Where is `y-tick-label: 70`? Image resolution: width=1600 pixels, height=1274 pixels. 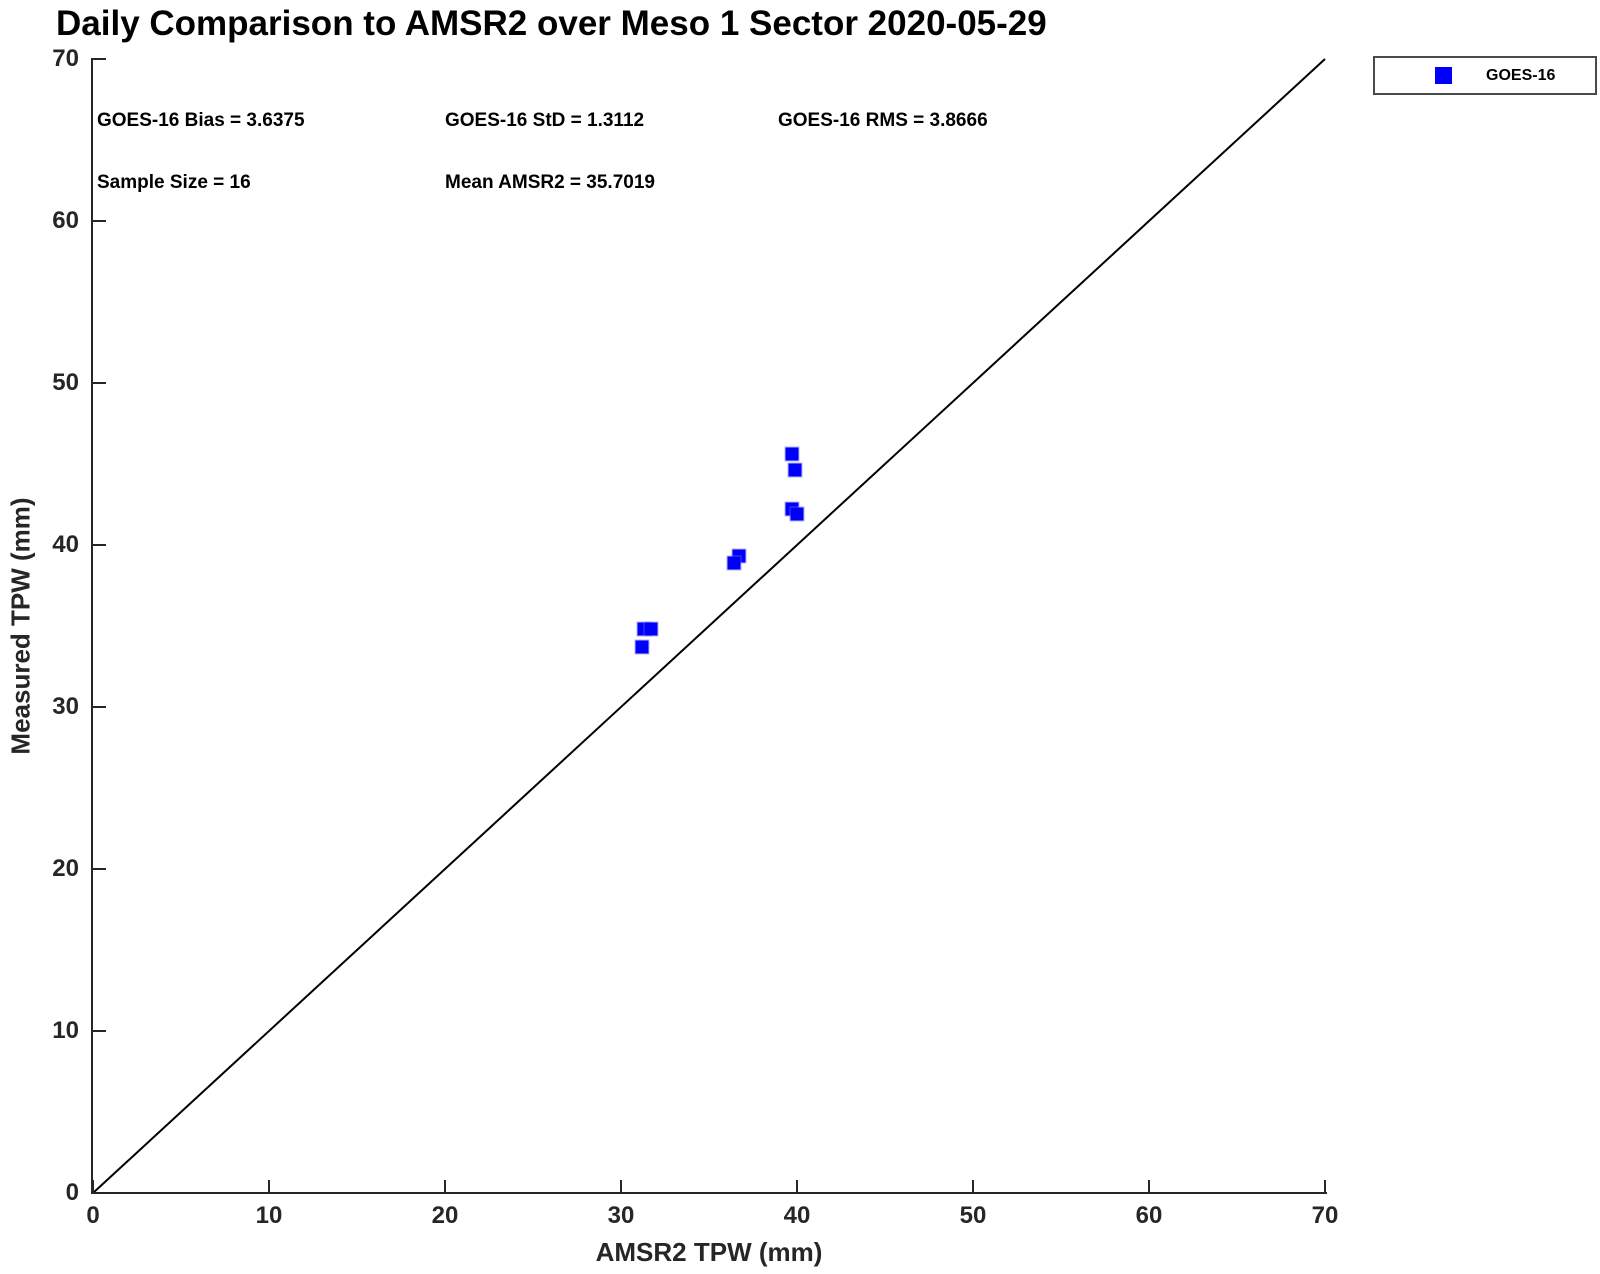
y-tick-label: 70 is located at coordinates (65, 58).